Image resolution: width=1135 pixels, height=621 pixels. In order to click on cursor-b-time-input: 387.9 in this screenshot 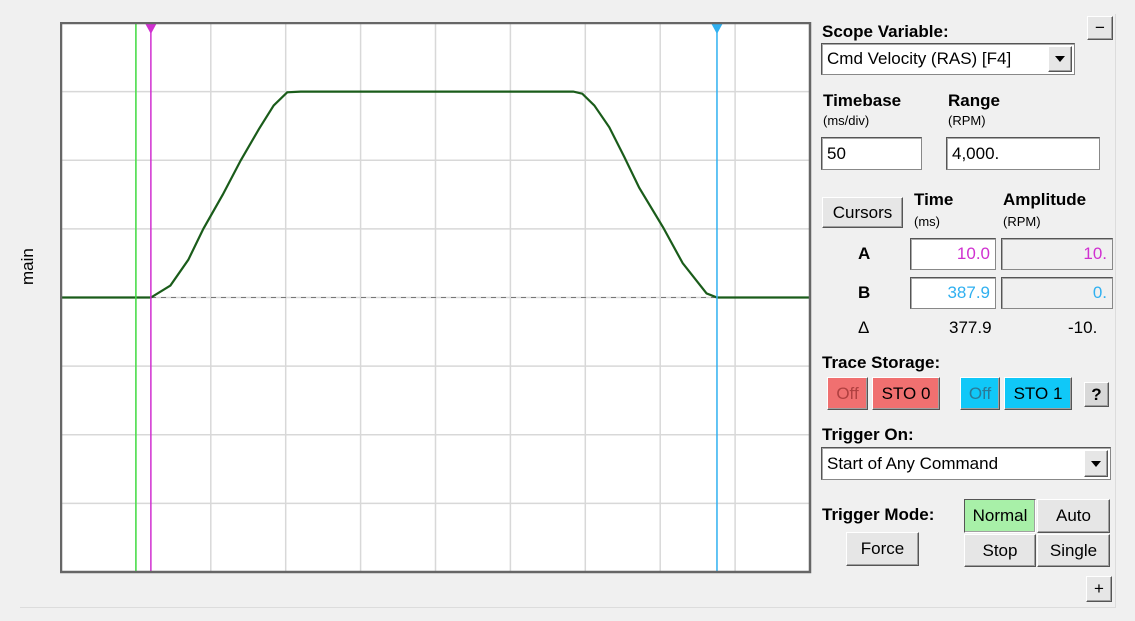, I will do `click(953, 293)`.